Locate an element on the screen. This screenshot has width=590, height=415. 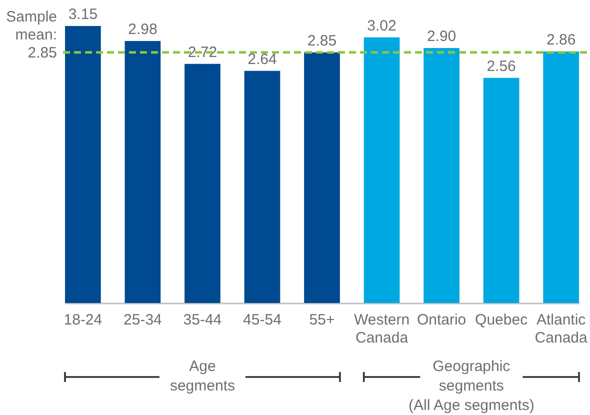
data-label: 2.72 is located at coordinates (203, 52).